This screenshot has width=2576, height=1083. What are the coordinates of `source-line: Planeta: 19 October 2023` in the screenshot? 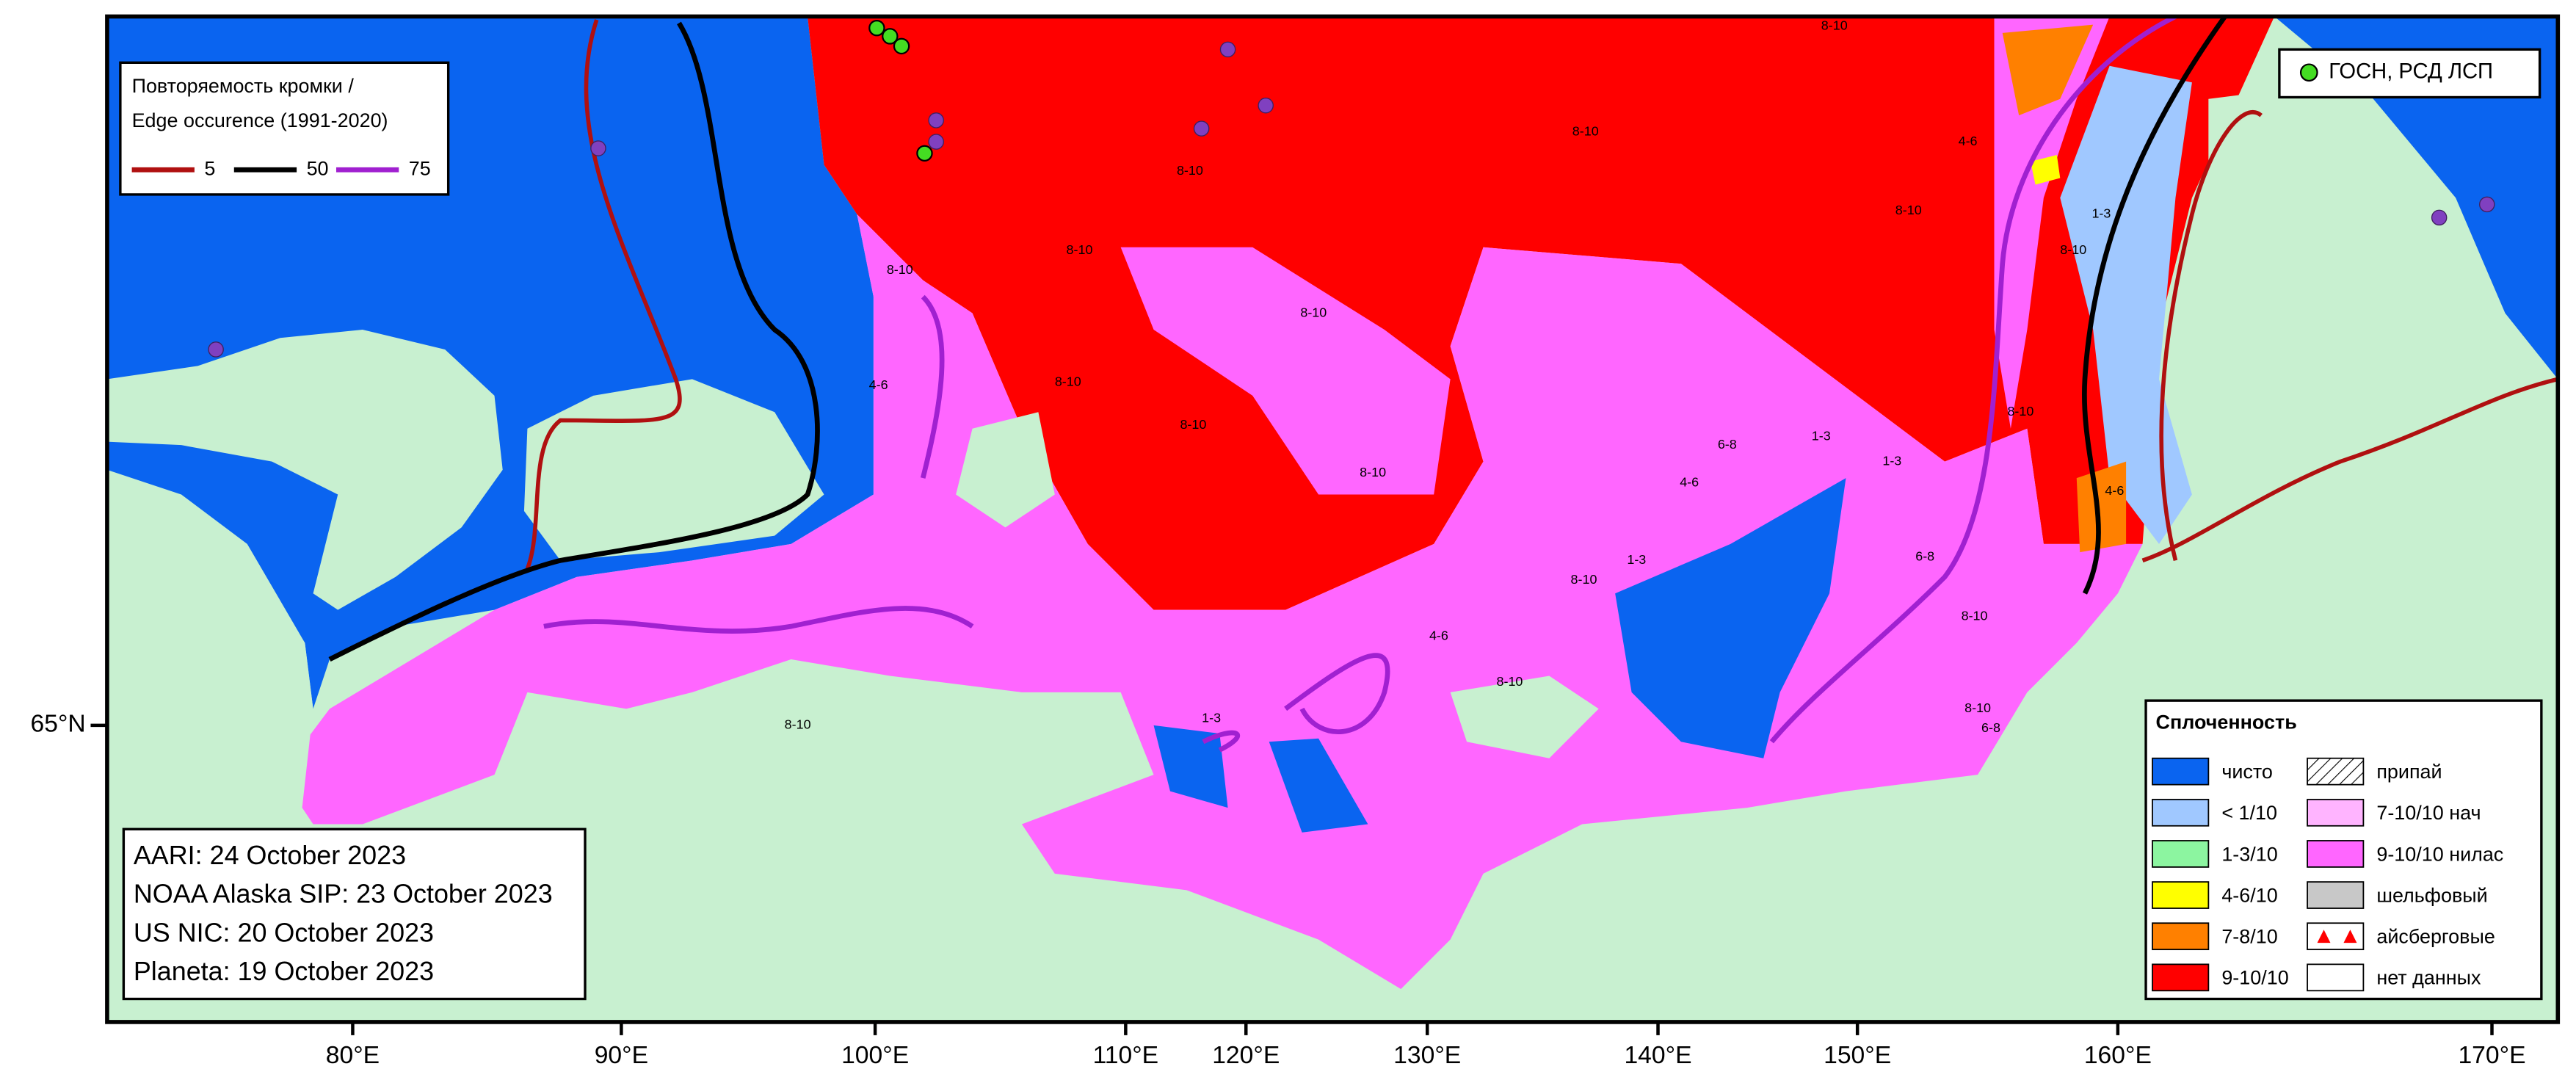 It's located at (284, 971).